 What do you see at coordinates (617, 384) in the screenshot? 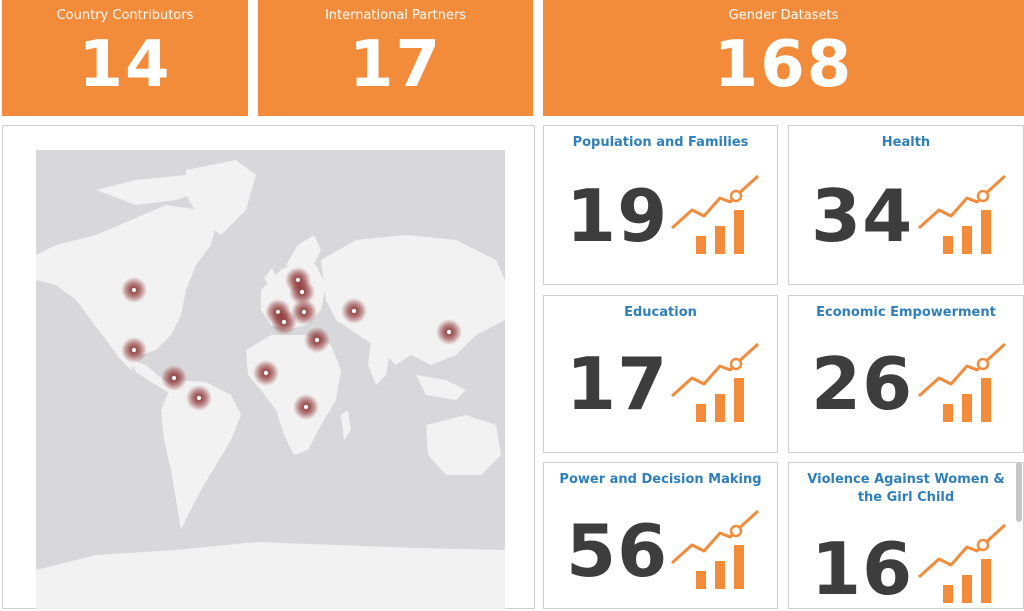
I see `card-value: 17` at bounding box center [617, 384].